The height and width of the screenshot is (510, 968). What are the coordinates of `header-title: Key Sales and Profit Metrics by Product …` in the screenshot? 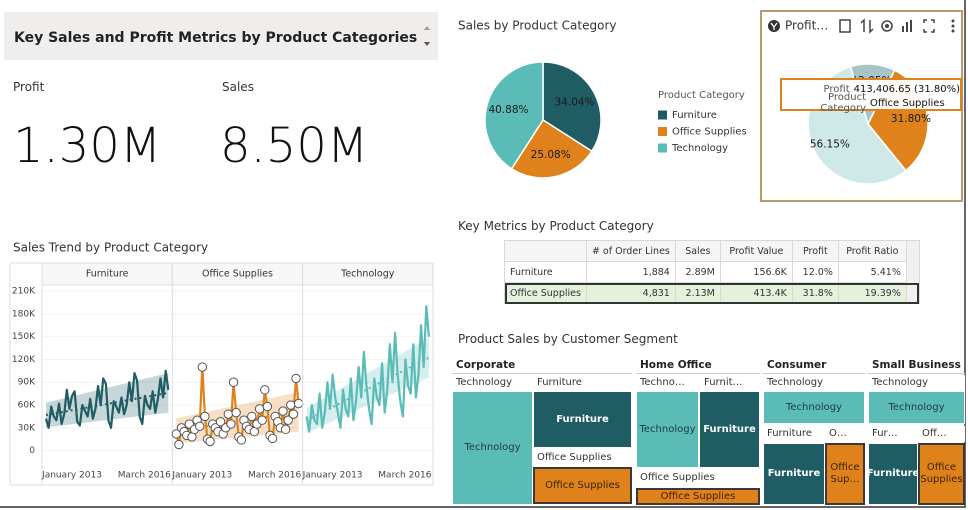 It's located at (216, 38).